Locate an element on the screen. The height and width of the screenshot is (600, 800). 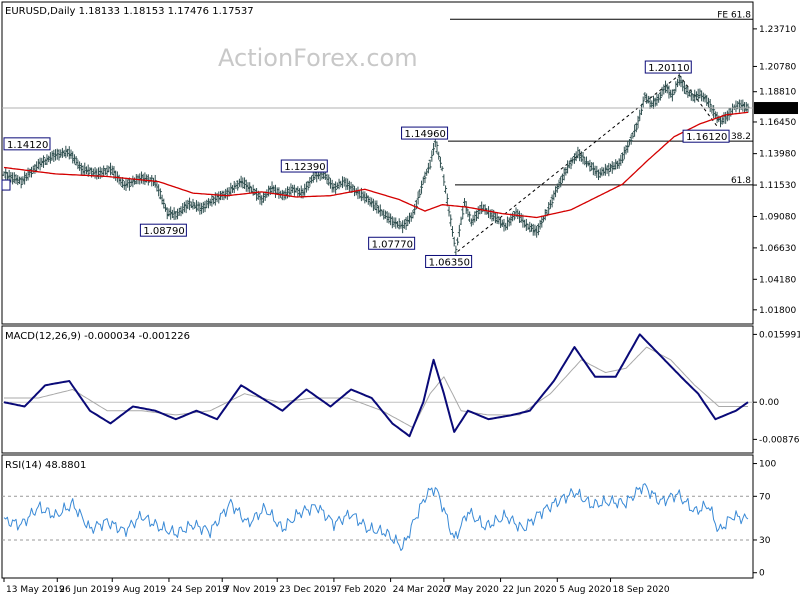
last-price-box is located at coordinates (776, 108).